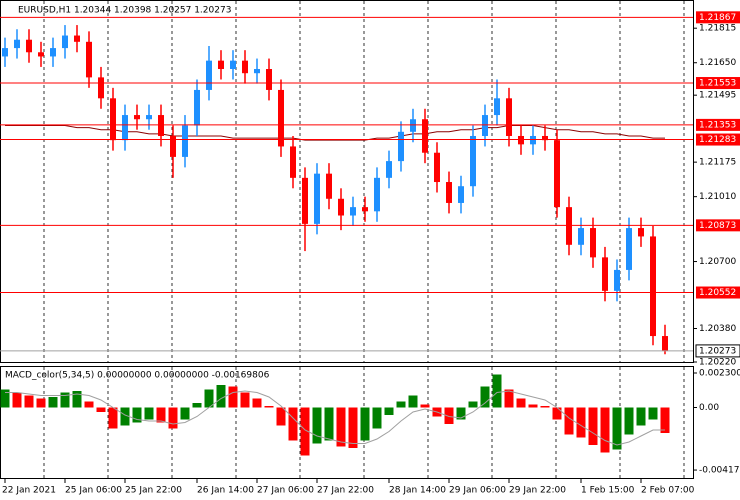  What do you see at coordinates (335, 418) in the screenshot?
I see `signal-line` at bounding box center [335, 418].